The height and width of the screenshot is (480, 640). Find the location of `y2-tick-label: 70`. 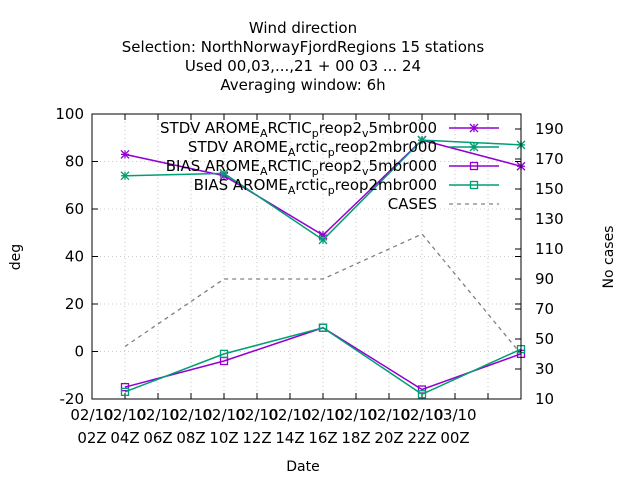

y2-tick-label: 70 is located at coordinates (544, 309).